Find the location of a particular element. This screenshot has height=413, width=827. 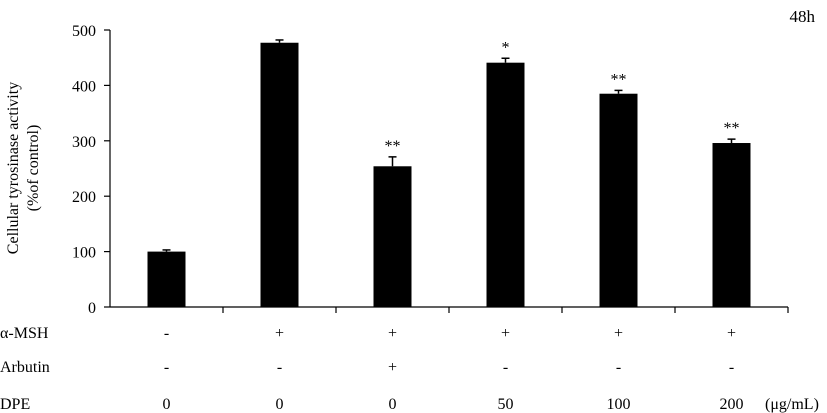

significance-label: * is located at coordinates (506, 47).